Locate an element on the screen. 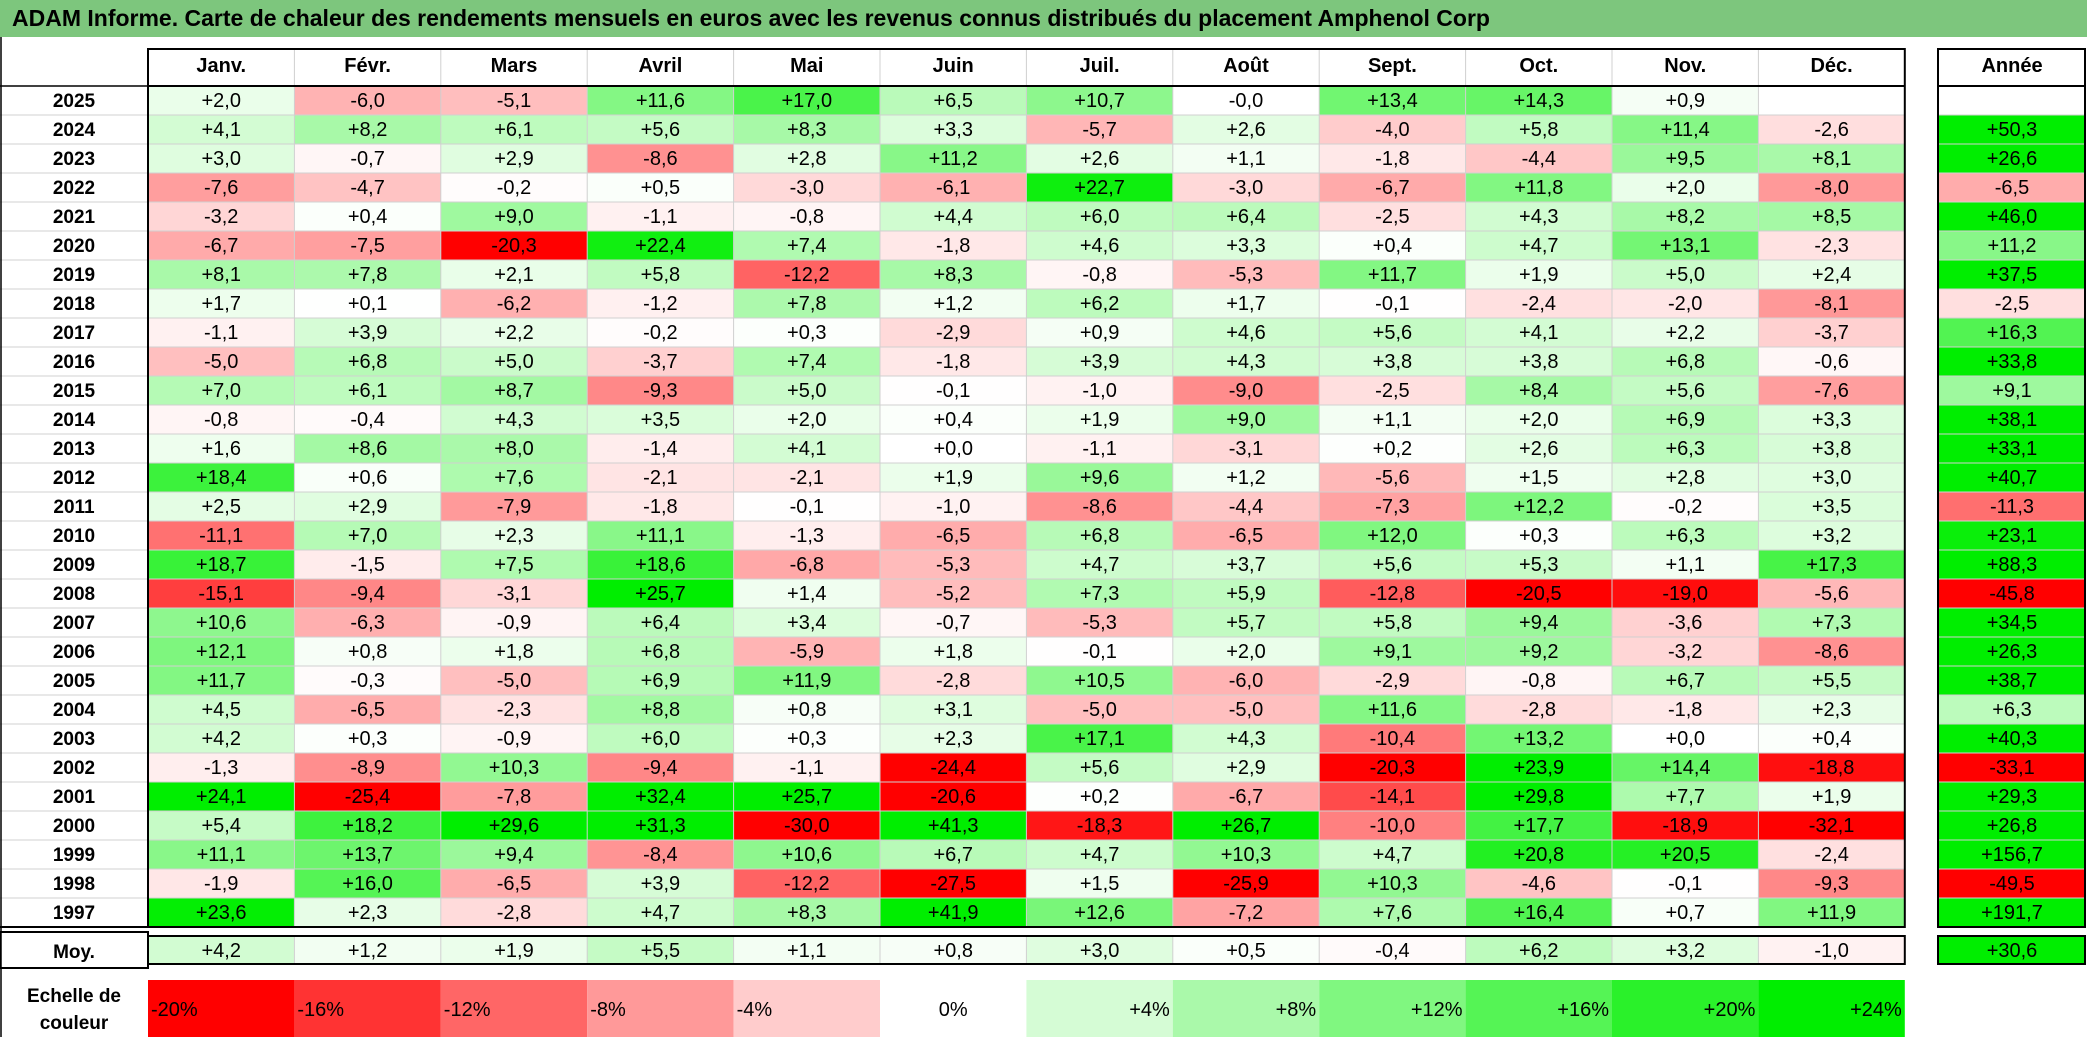  heat-cell-value: +3,8 is located at coordinates (1538, 362).